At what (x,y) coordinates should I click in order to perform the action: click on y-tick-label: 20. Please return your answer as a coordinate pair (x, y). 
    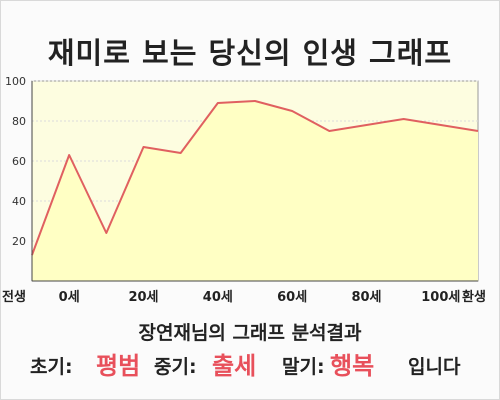
    Looking at the image, I should click on (19, 241).